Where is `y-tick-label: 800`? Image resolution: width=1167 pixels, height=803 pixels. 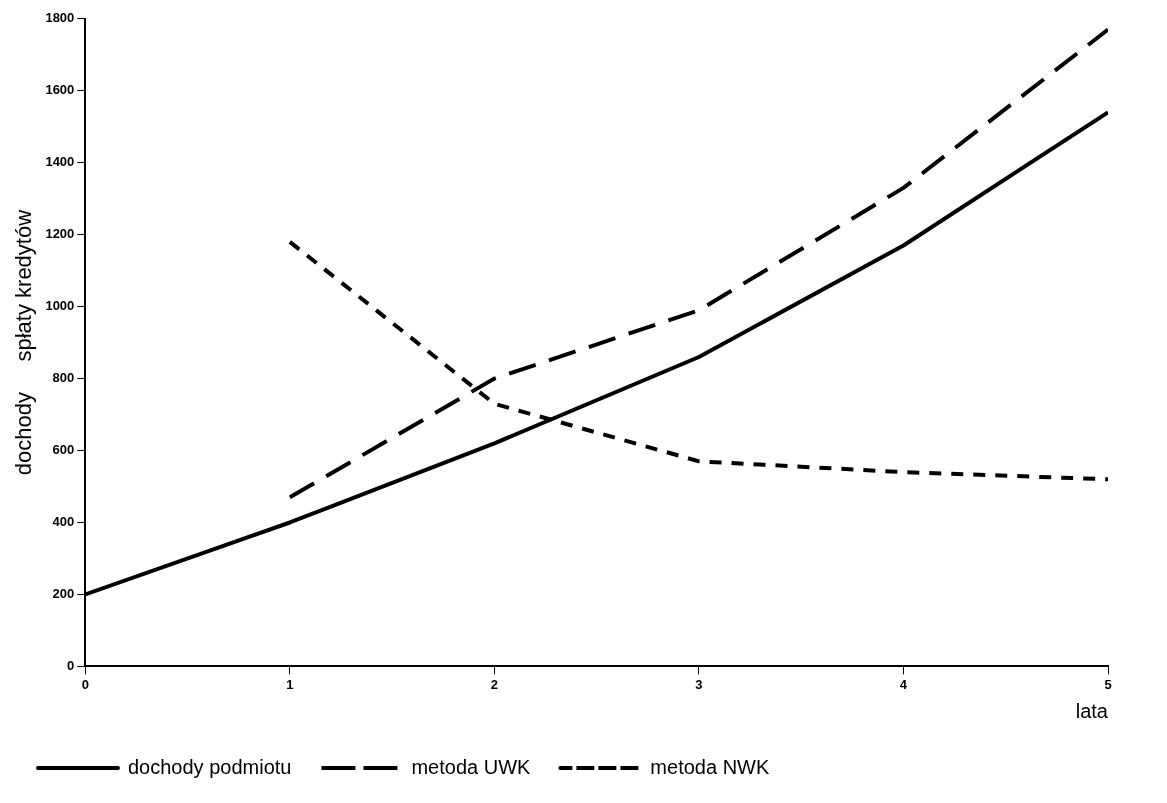 y-tick-label: 800 is located at coordinates (63, 378).